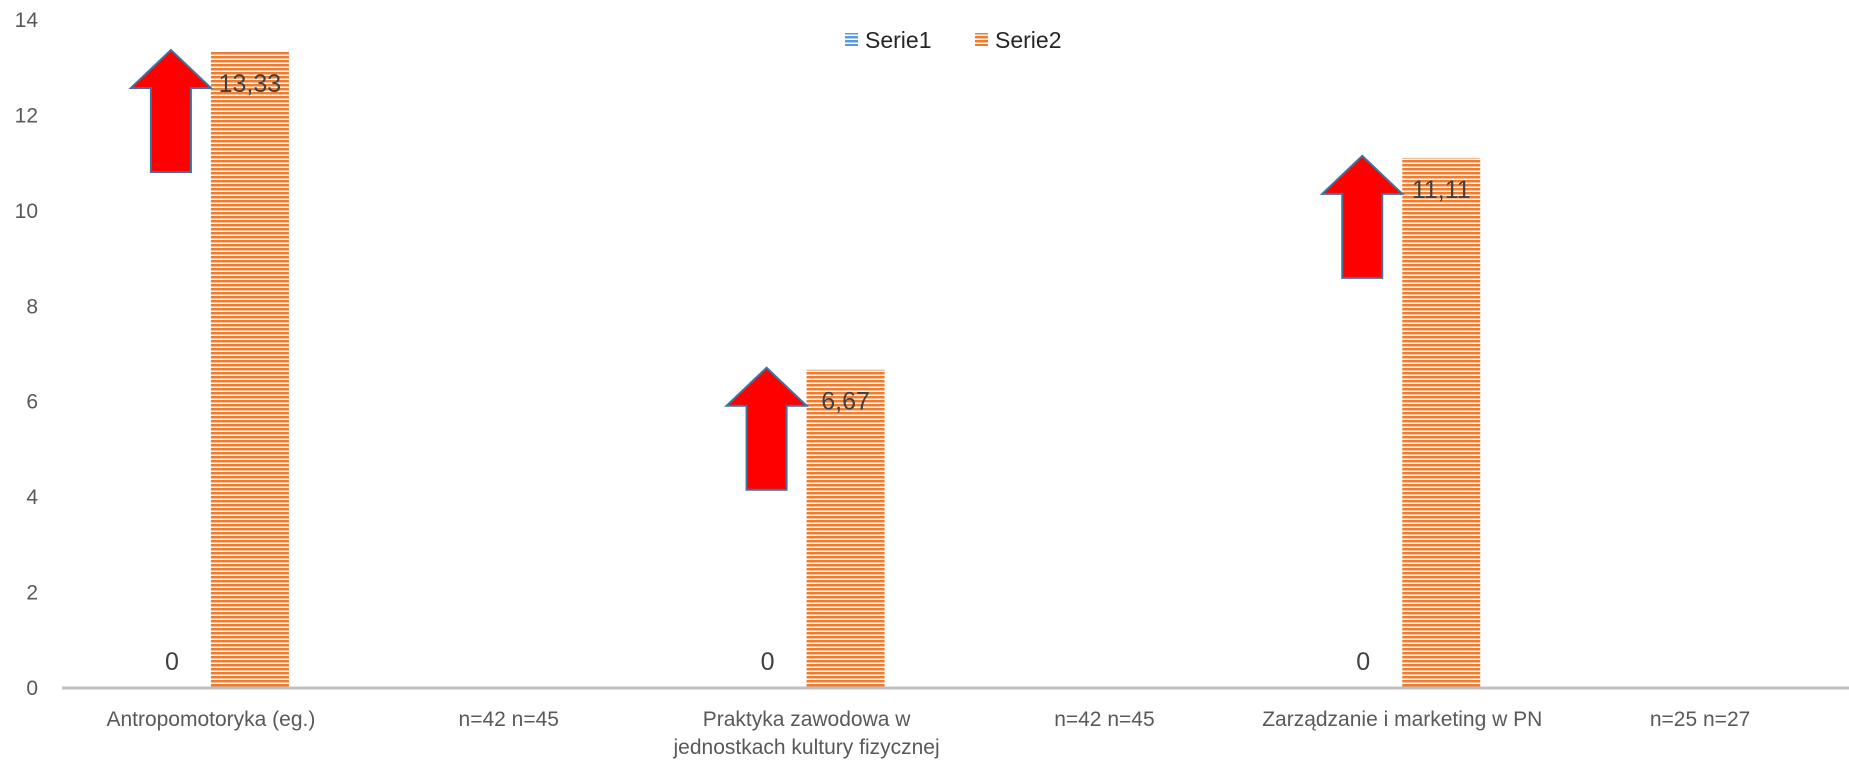 The height and width of the screenshot is (762, 1849). What do you see at coordinates (1028, 40) in the screenshot?
I see `legend-label: Serie2` at bounding box center [1028, 40].